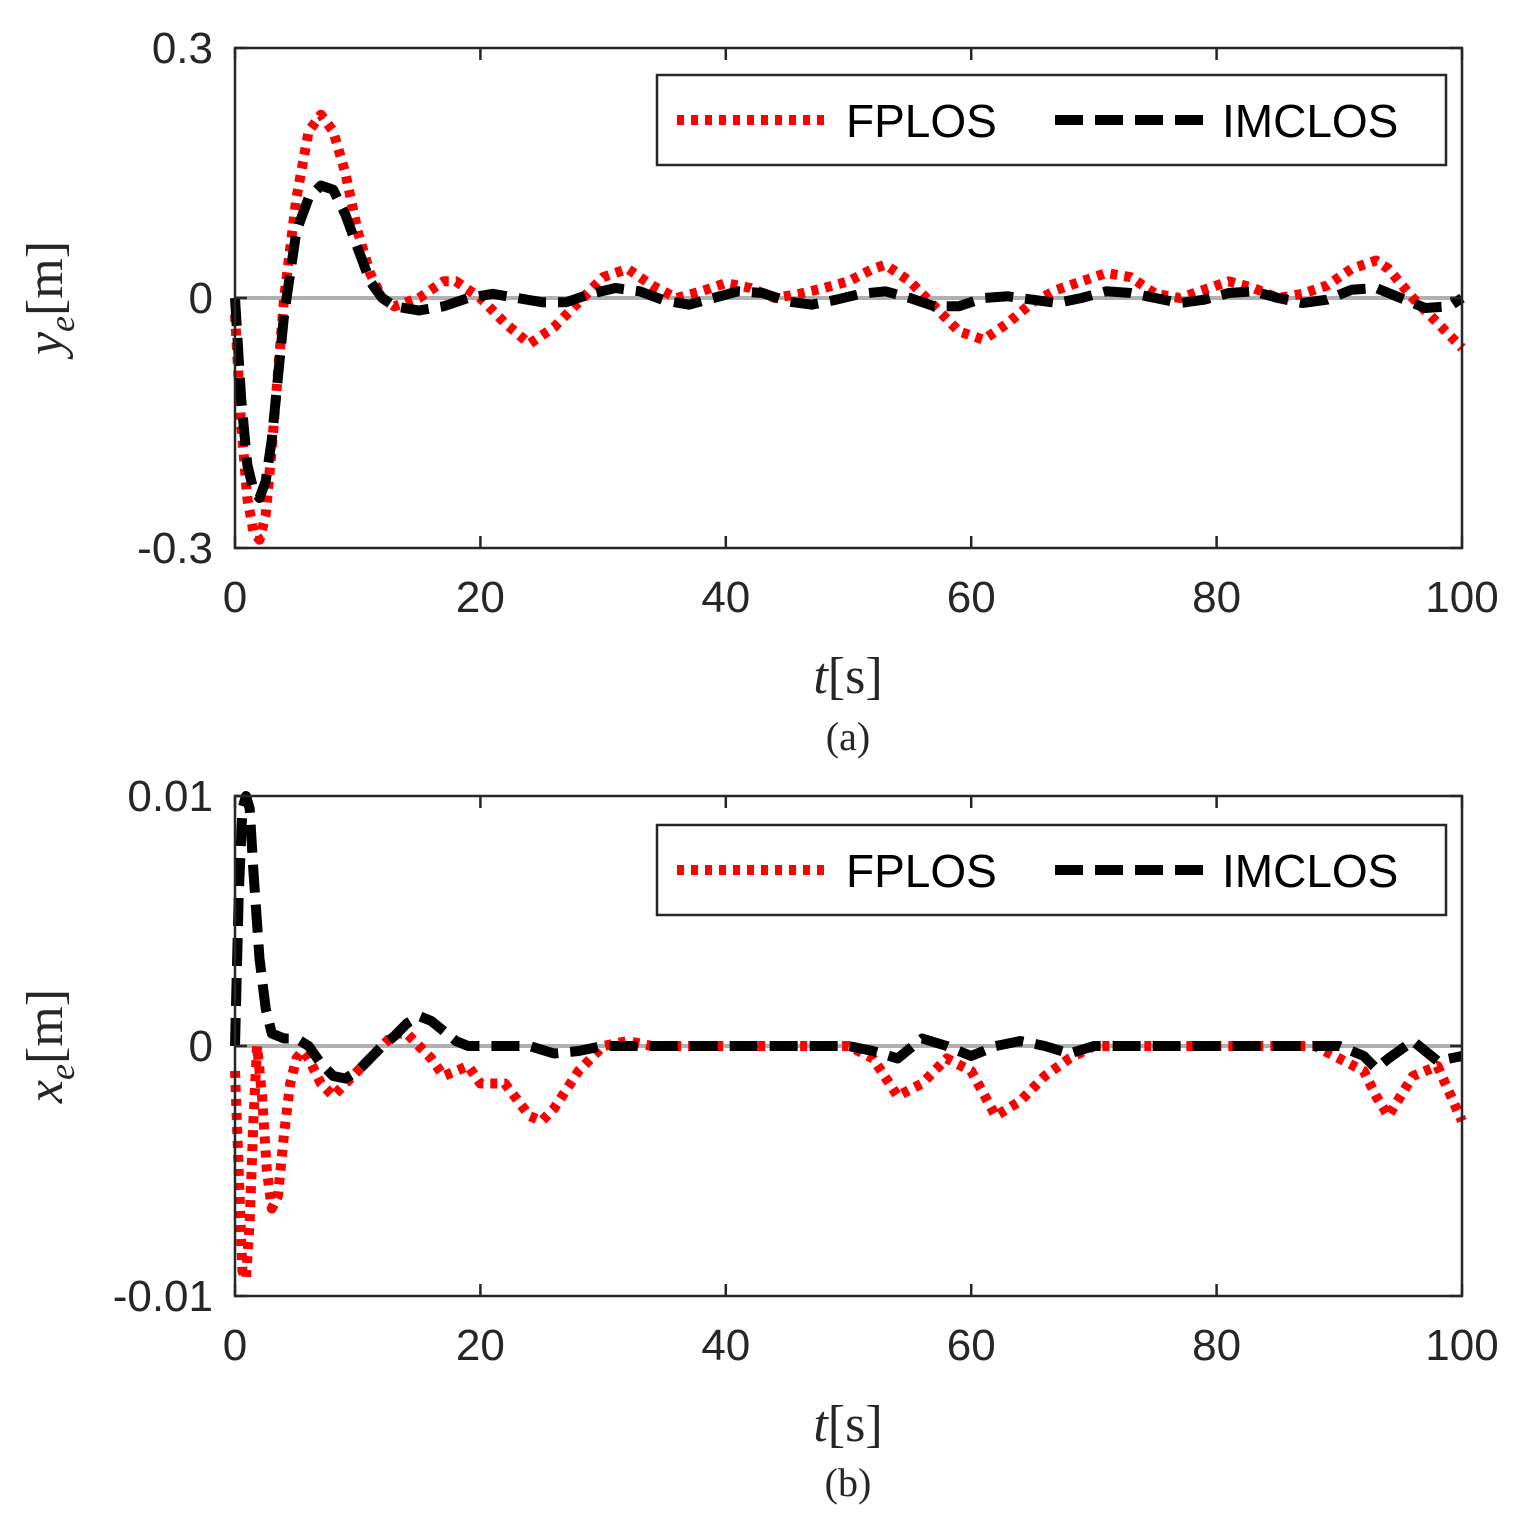 This screenshot has height=1519, width=1532. What do you see at coordinates (235, 597) in the screenshot?
I see `x-tick-label-a: 0` at bounding box center [235, 597].